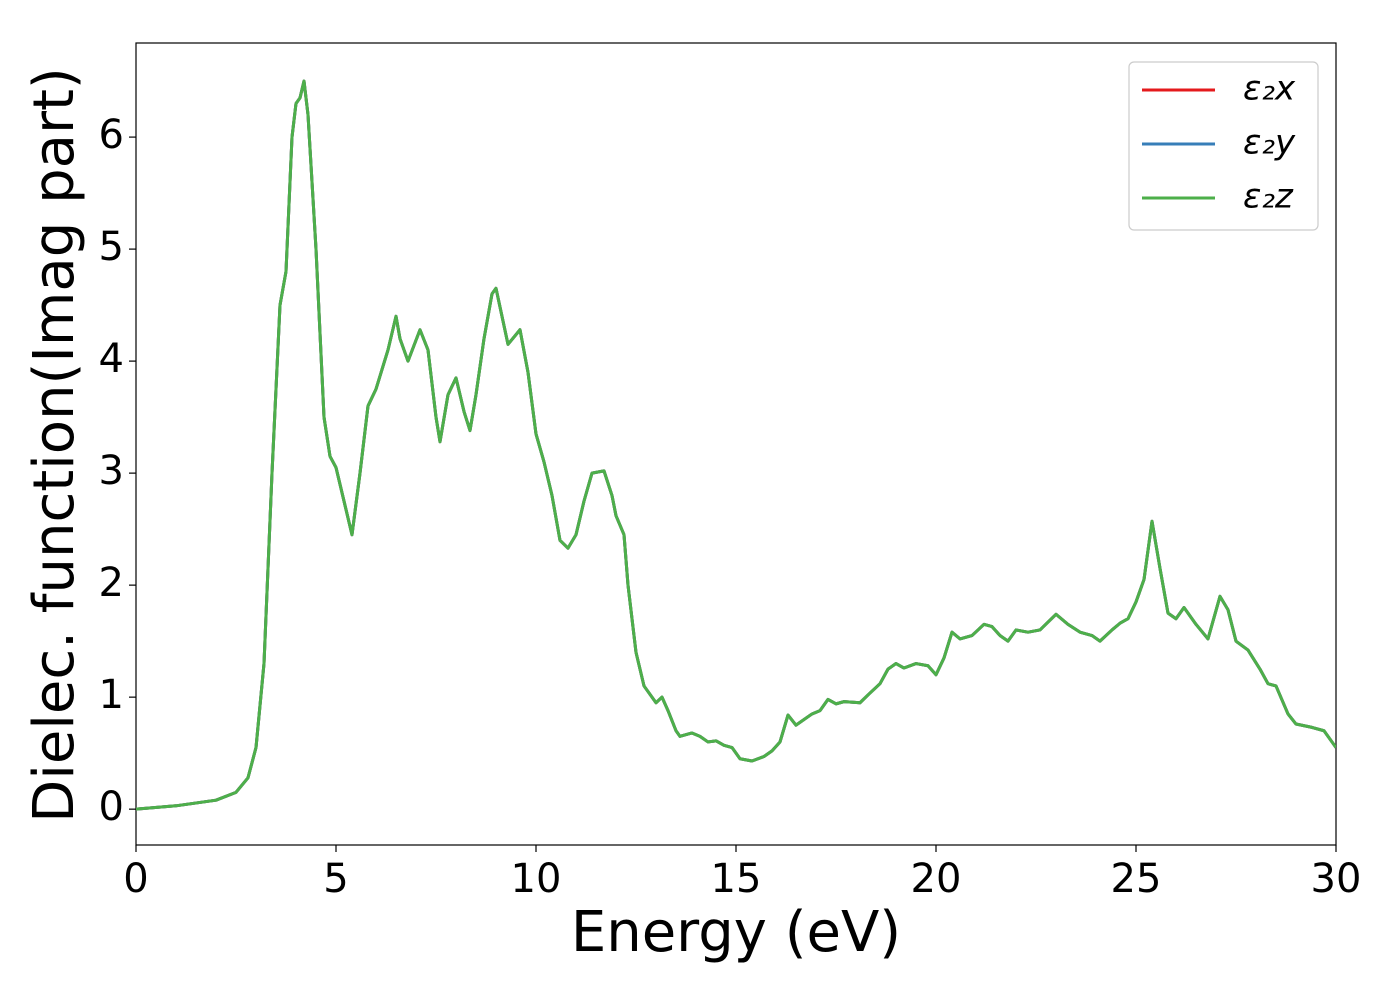  What do you see at coordinates (1223, 146) in the screenshot?
I see `legend-box` at bounding box center [1223, 146].